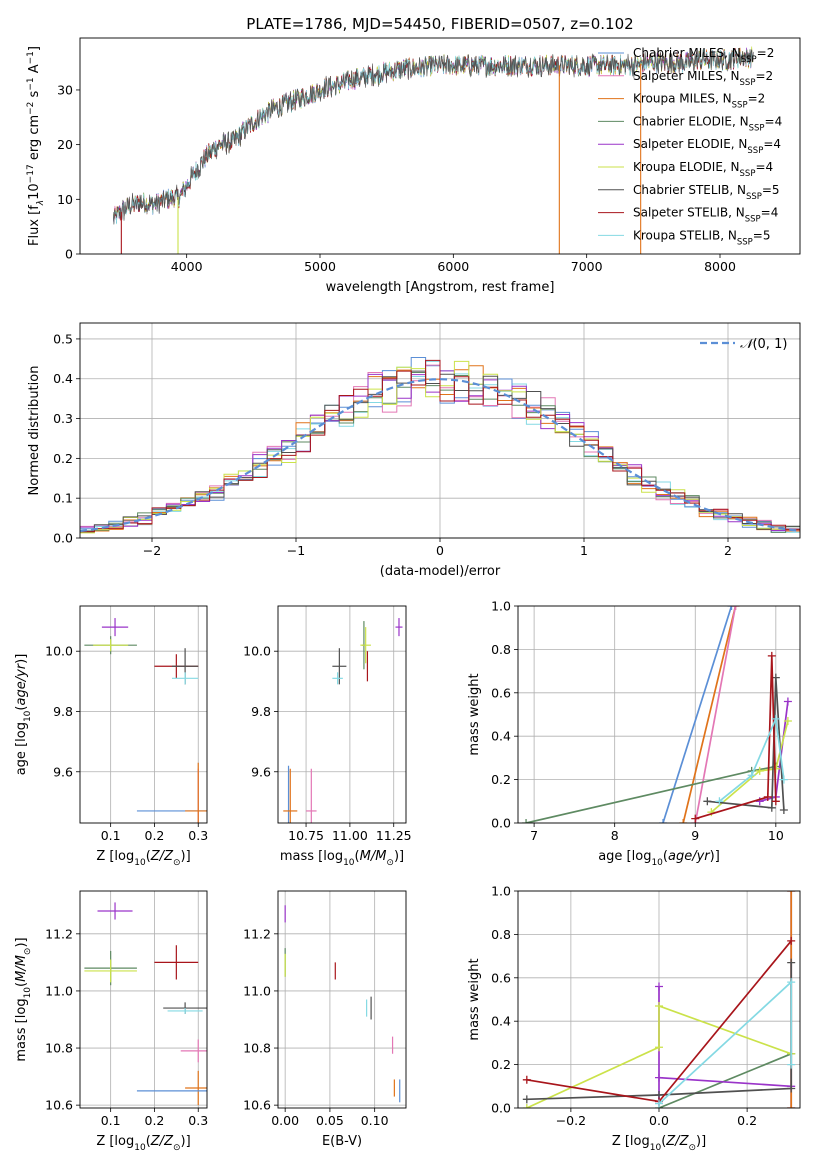 This screenshot has height=1170, width=819. Describe the element at coordinates (342, 1141) in the screenshot. I see `x-axis-label: E(B-V)` at that location.